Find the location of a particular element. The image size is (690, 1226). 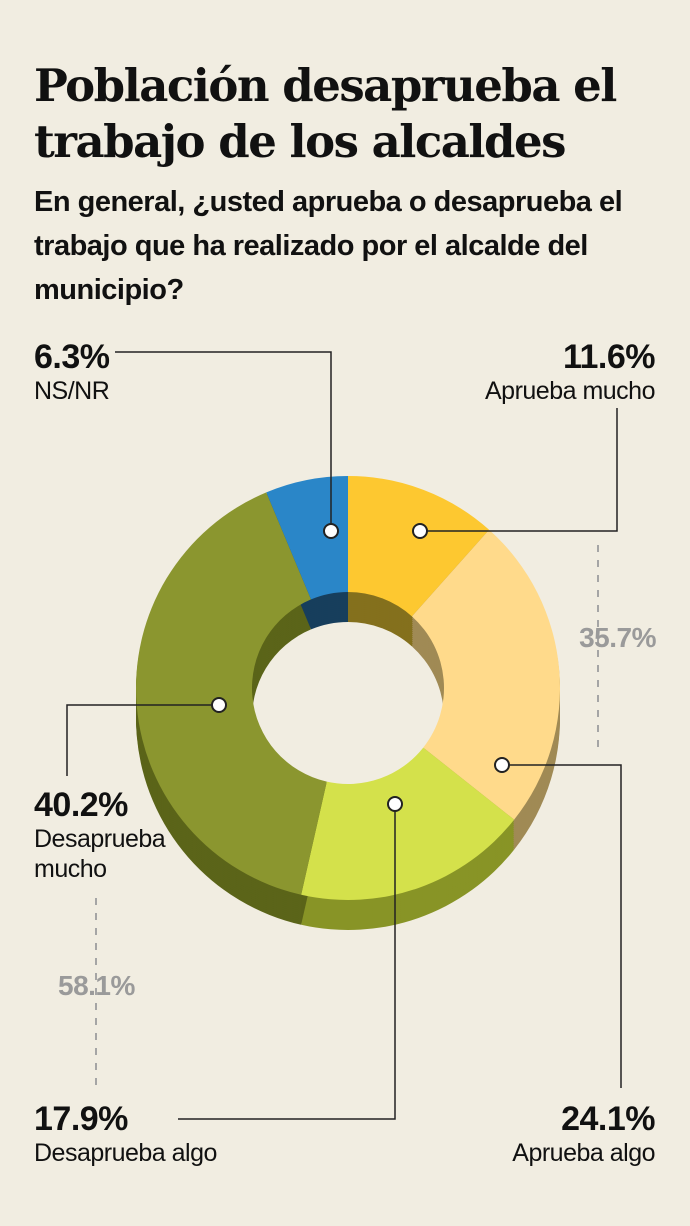

marker-nsnr is located at coordinates (331, 531).